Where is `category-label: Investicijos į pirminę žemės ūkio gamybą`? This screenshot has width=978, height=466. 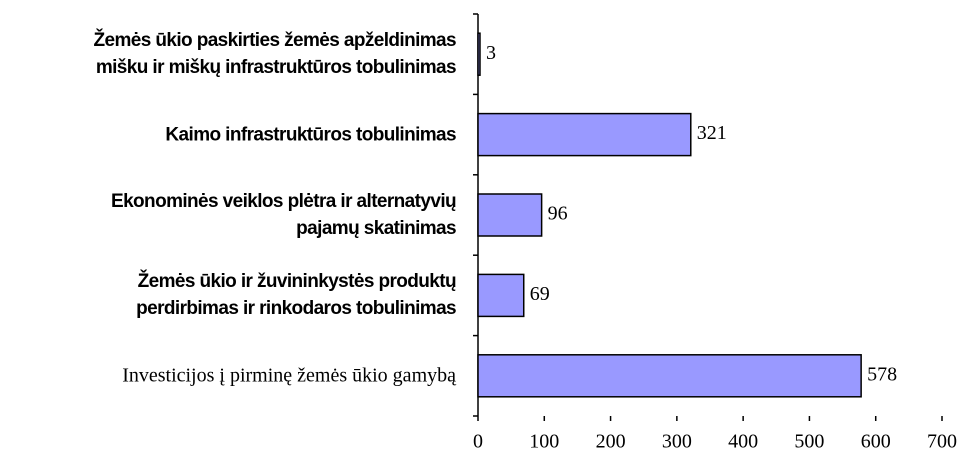 category-label: Investicijos į pirminę žemės ūkio gamybą is located at coordinates (289, 375).